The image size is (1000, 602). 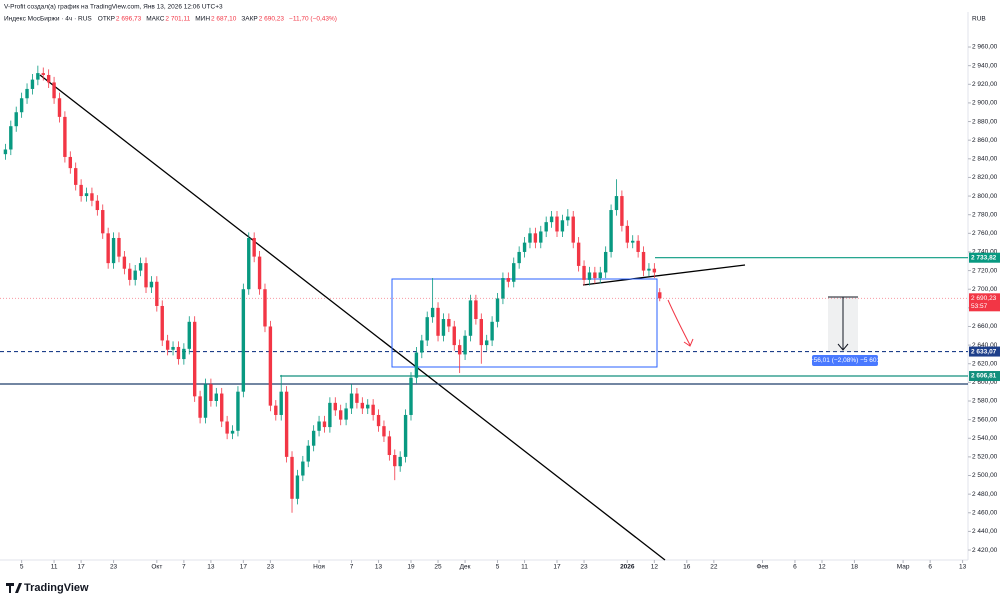 What do you see at coordinates (855, 567) in the screenshot?
I see `x-tick-label: 18` at bounding box center [855, 567].